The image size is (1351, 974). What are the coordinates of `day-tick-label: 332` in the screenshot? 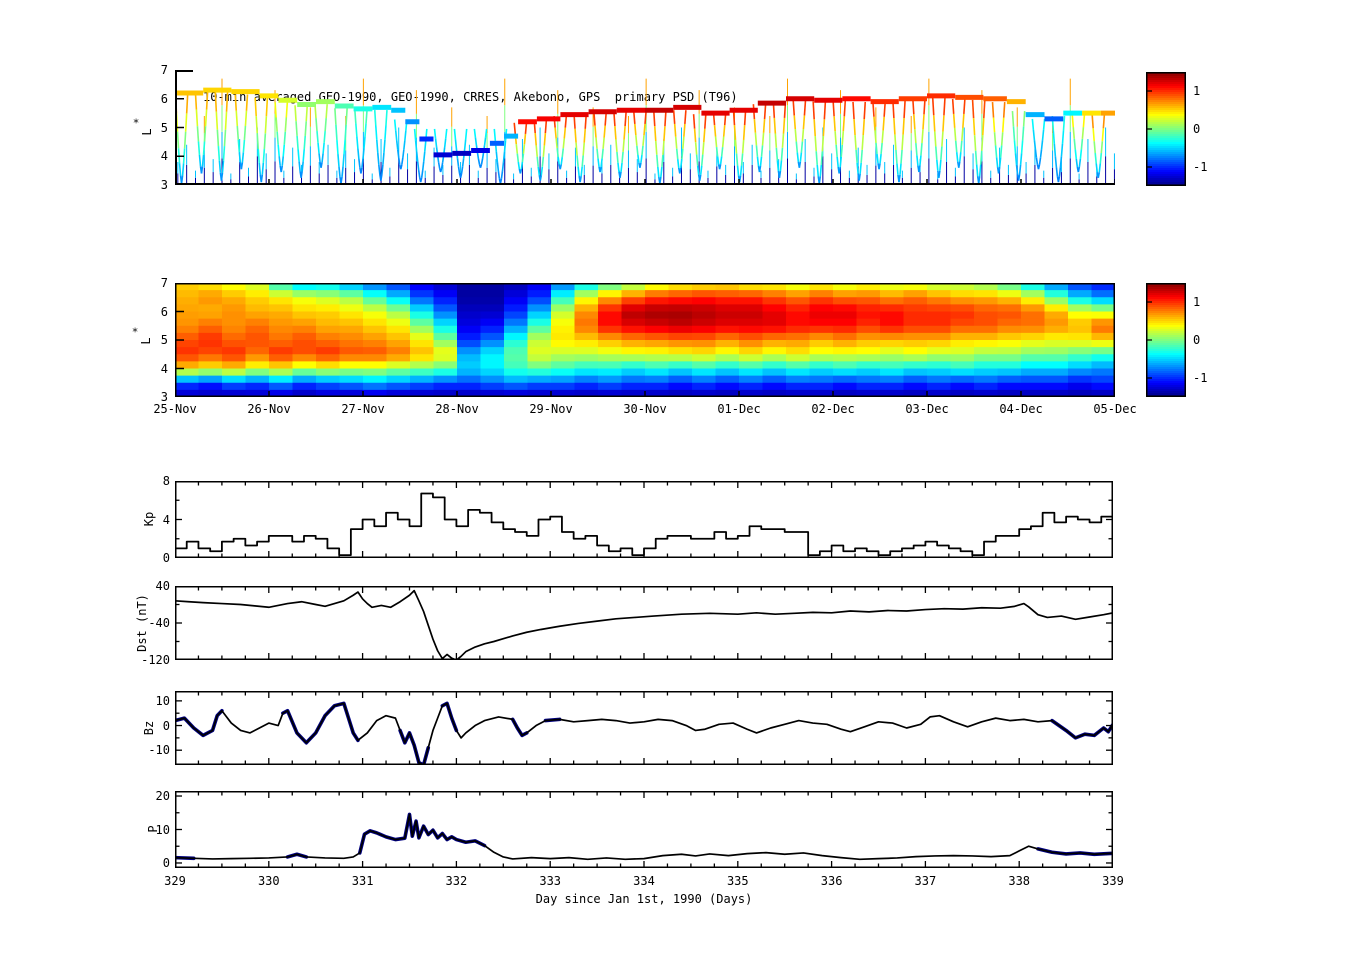 It's located at (456, 881).